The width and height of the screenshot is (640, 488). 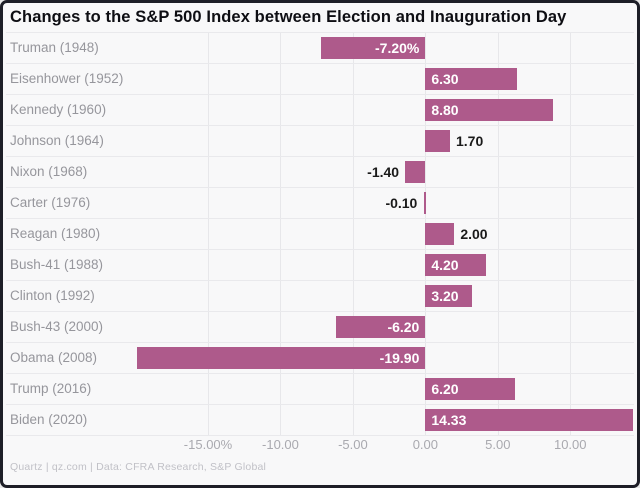 What do you see at coordinates (320, 110) in the screenshot?
I see `bar-row: Kennedy (1960) 8.80` at bounding box center [320, 110].